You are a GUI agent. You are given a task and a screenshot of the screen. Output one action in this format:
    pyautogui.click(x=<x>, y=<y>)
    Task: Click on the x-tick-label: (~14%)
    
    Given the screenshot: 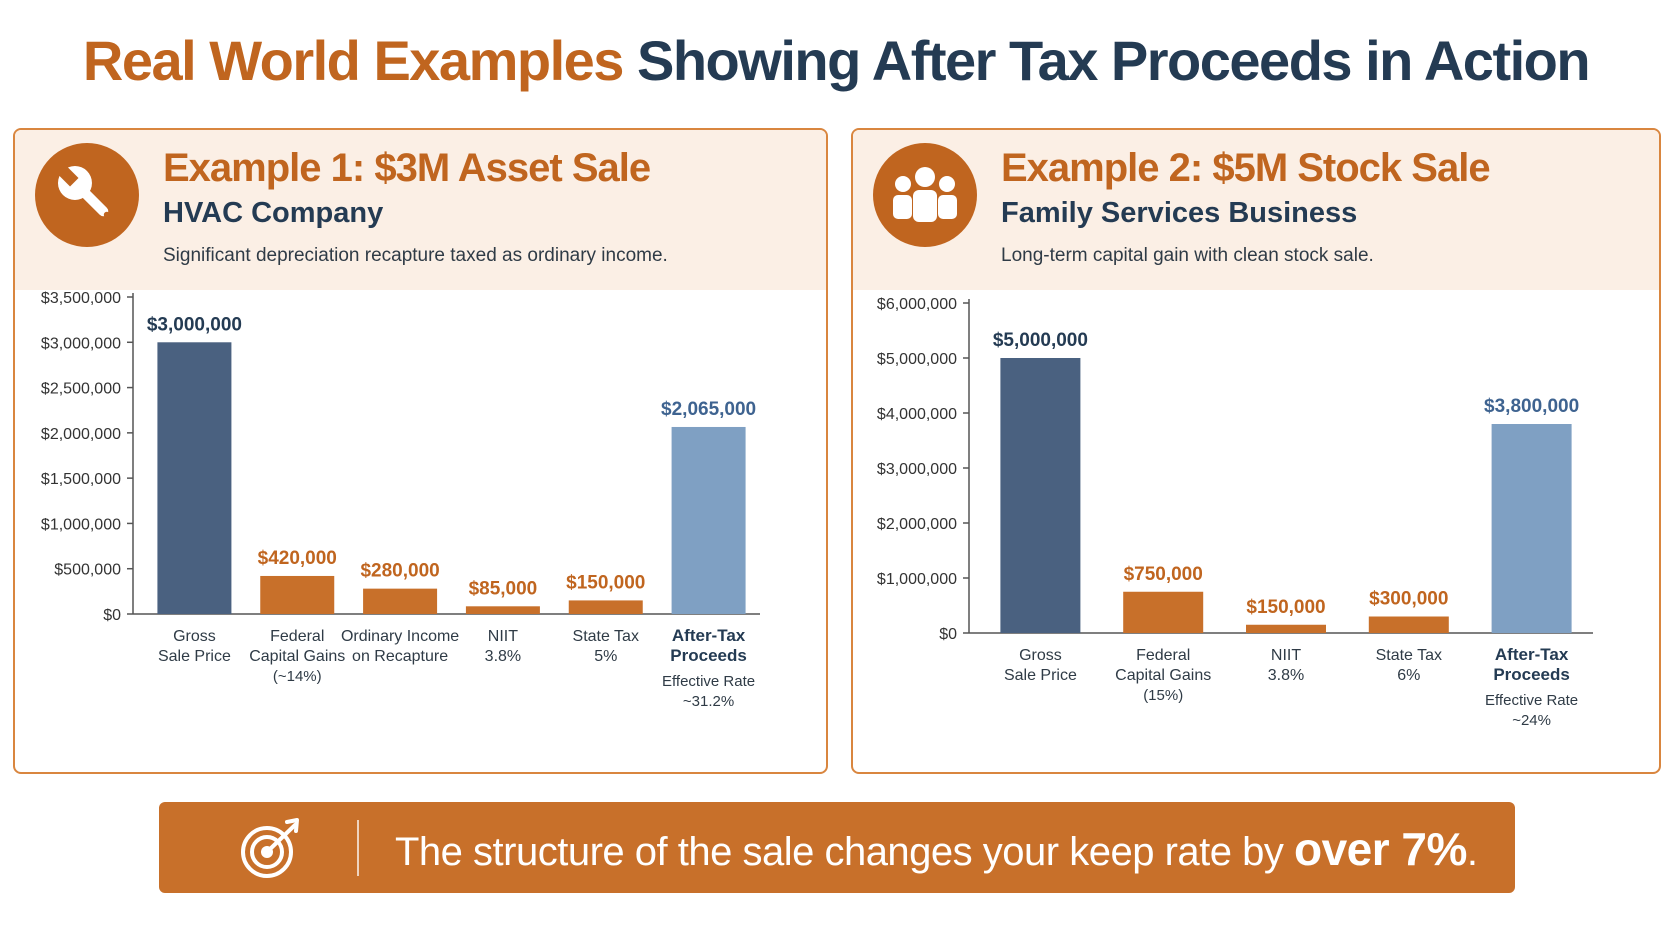 What is the action you would take?
    pyautogui.click(x=297, y=676)
    